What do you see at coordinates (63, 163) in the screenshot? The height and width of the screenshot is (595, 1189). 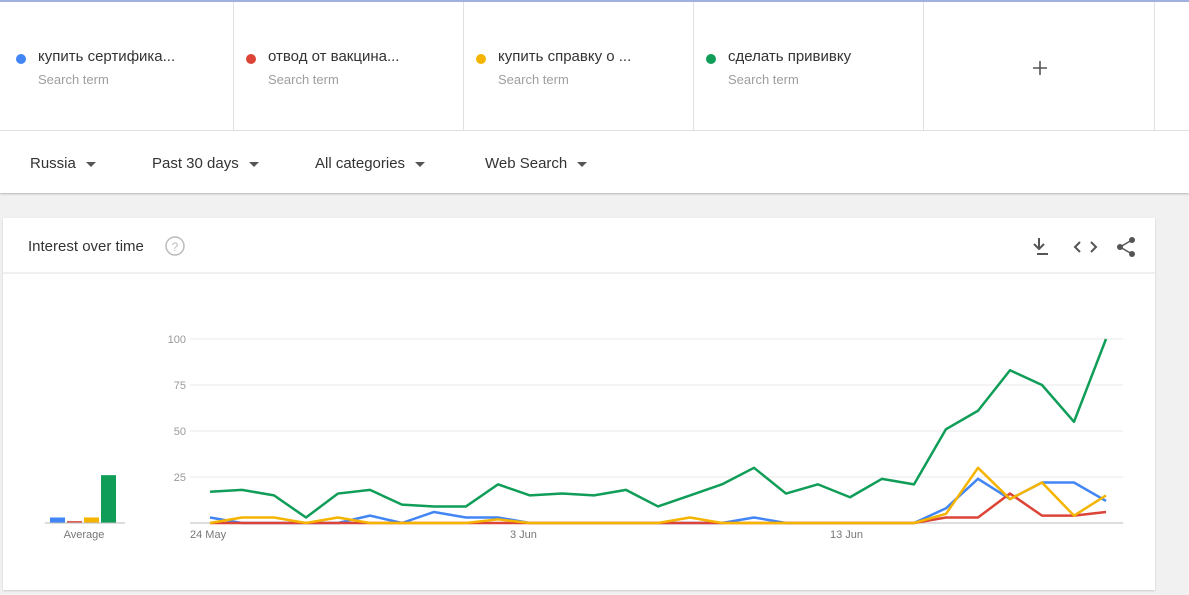 I see `filter-dropdown: Russia` at bounding box center [63, 163].